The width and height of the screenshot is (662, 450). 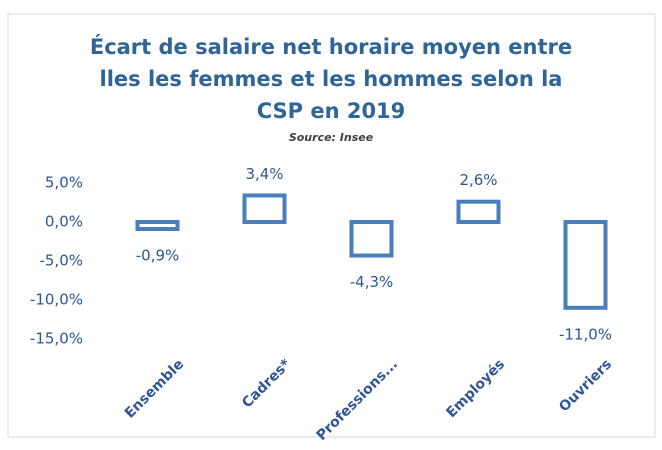 I want to click on y-tick-label: 0,0%, so click(x=64, y=222).